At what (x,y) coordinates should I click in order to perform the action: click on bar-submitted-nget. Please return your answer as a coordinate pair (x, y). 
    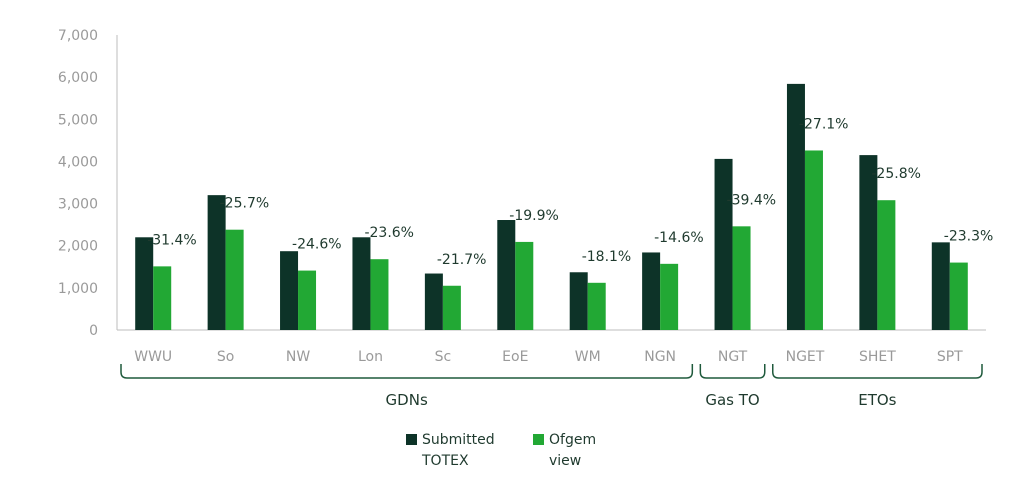
    Looking at the image, I should click on (795, 206).